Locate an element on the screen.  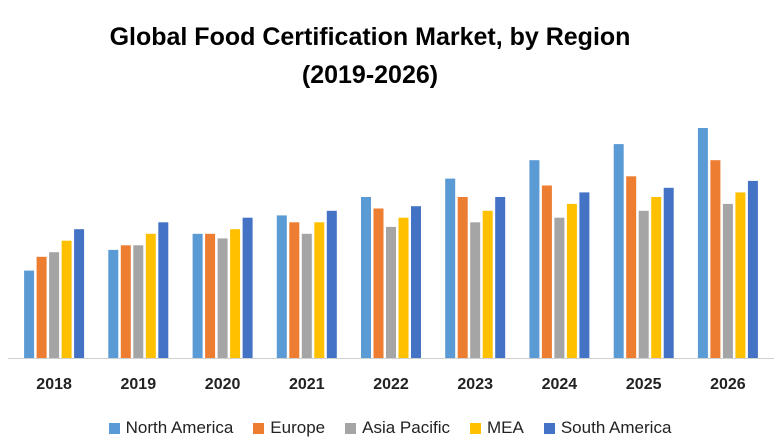
legend-label: Asia Pacific is located at coordinates (406, 427).